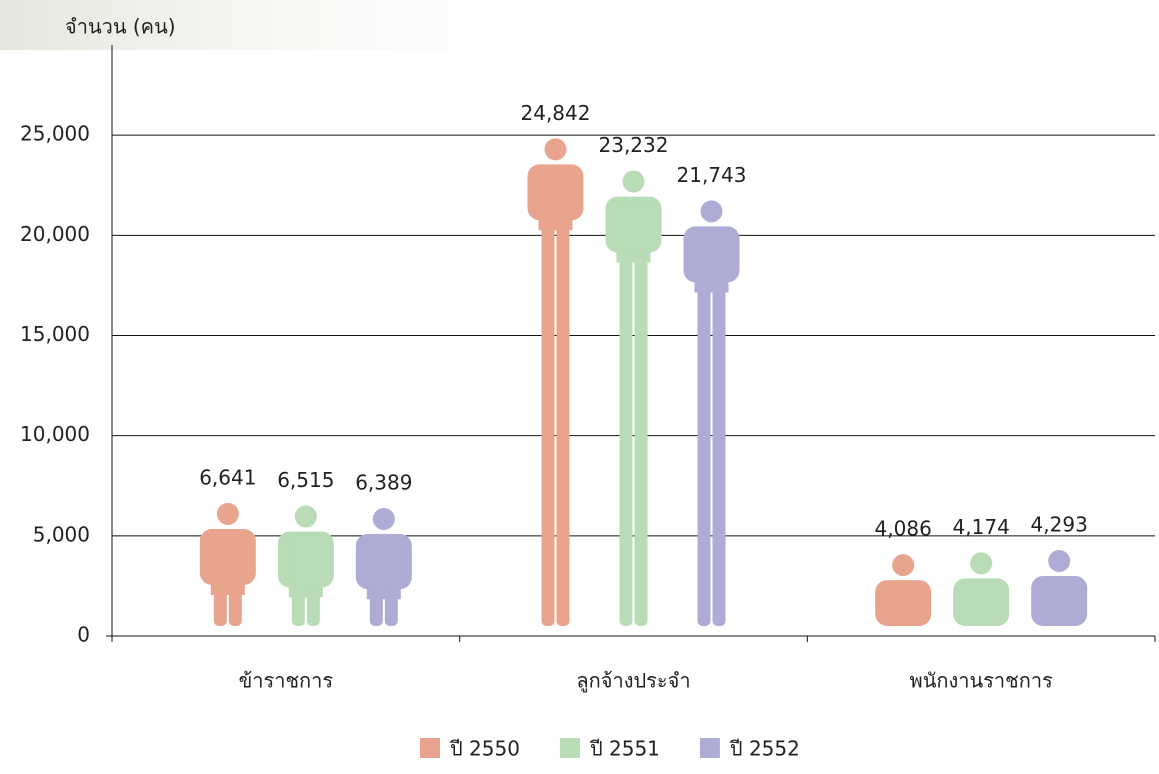  Describe the element at coordinates (556, 113) in the screenshot. I see `value-label: 24,842` at that location.